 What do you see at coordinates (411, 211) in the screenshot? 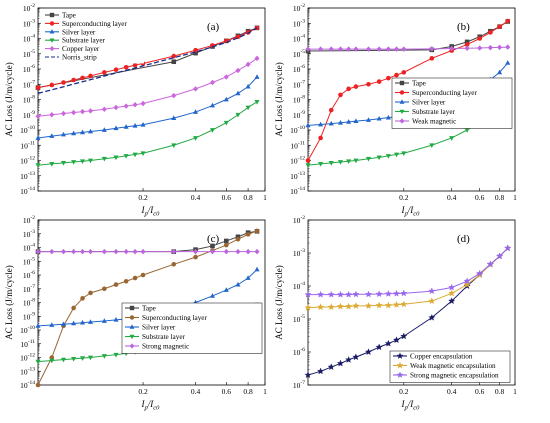
I see `x-axis-label: Ip/Ic0` at bounding box center [411, 211].